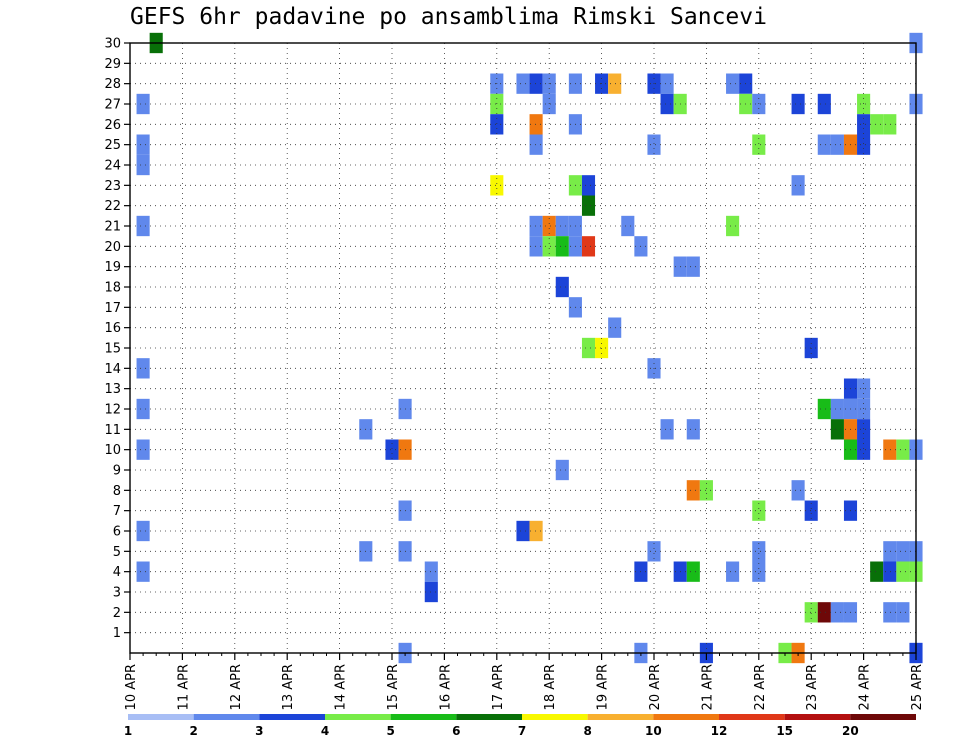  What do you see at coordinates (112, 105) in the screenshot?
I see `y-tick-label: 27` at bounding box center [112, 105].